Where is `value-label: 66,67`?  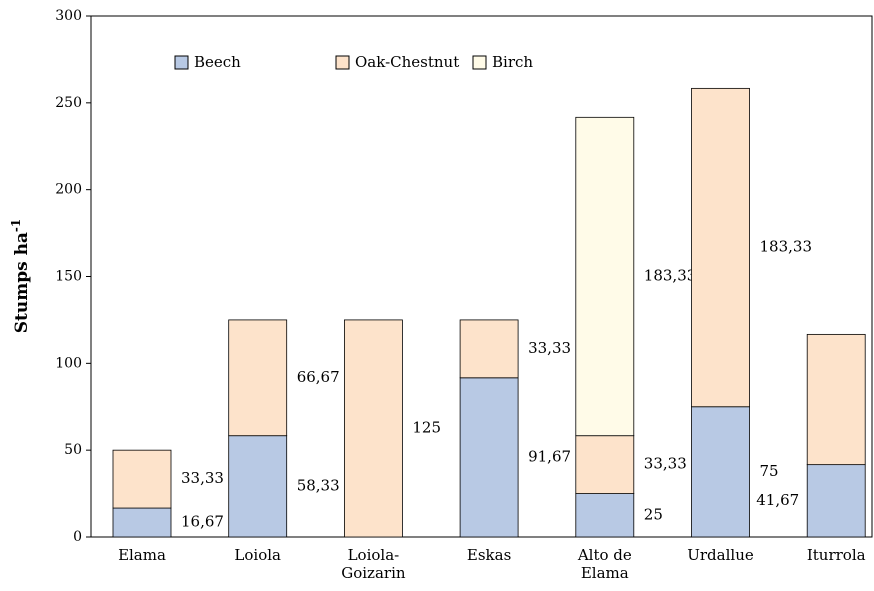
value-label: 66,67 is located at coordinates (318, 377).